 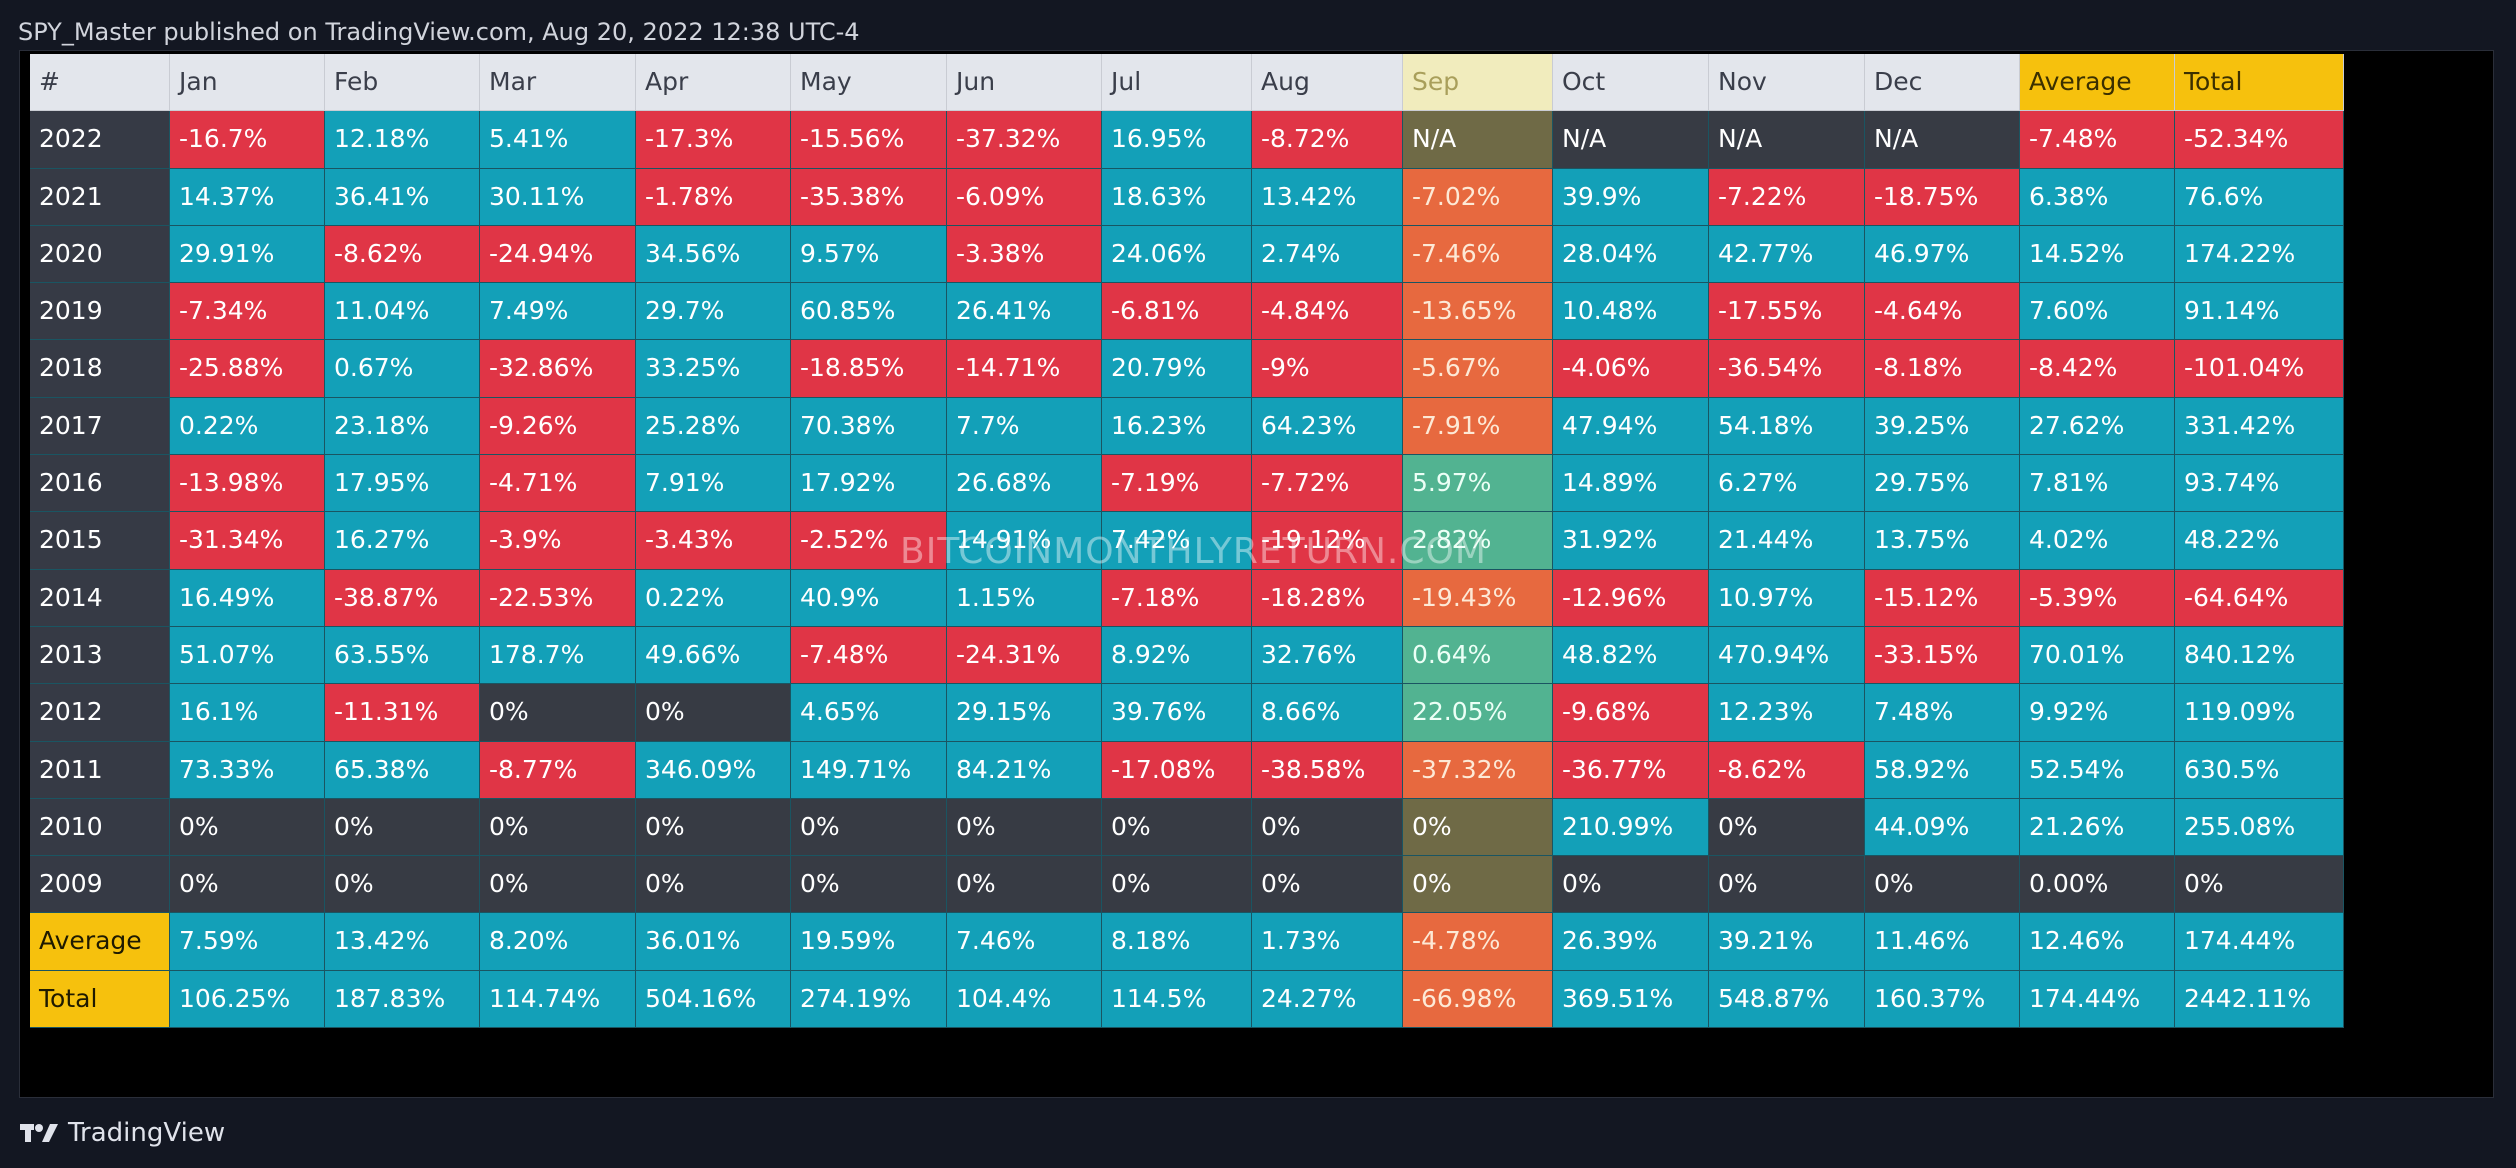 What do you see at coordinates (1631, 713) in the screenshot?
I see `table-cell-2012-oct: -9.68%` at bounding box center [1631, 713].